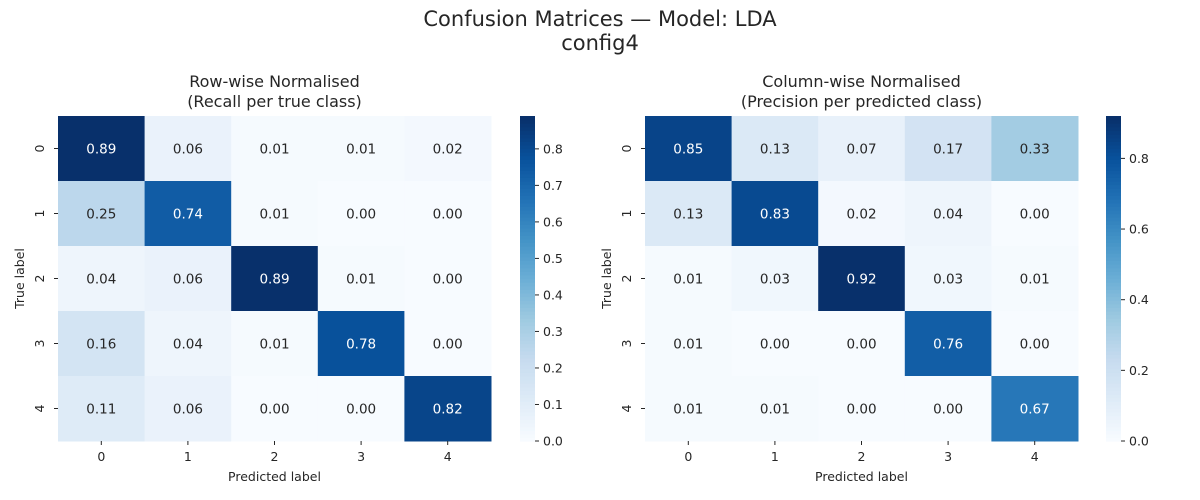  What do you see at coordinates (861, 150) in the screenshot?
I see `cell-value-label: 0.07` at bounding box center [861, 150].